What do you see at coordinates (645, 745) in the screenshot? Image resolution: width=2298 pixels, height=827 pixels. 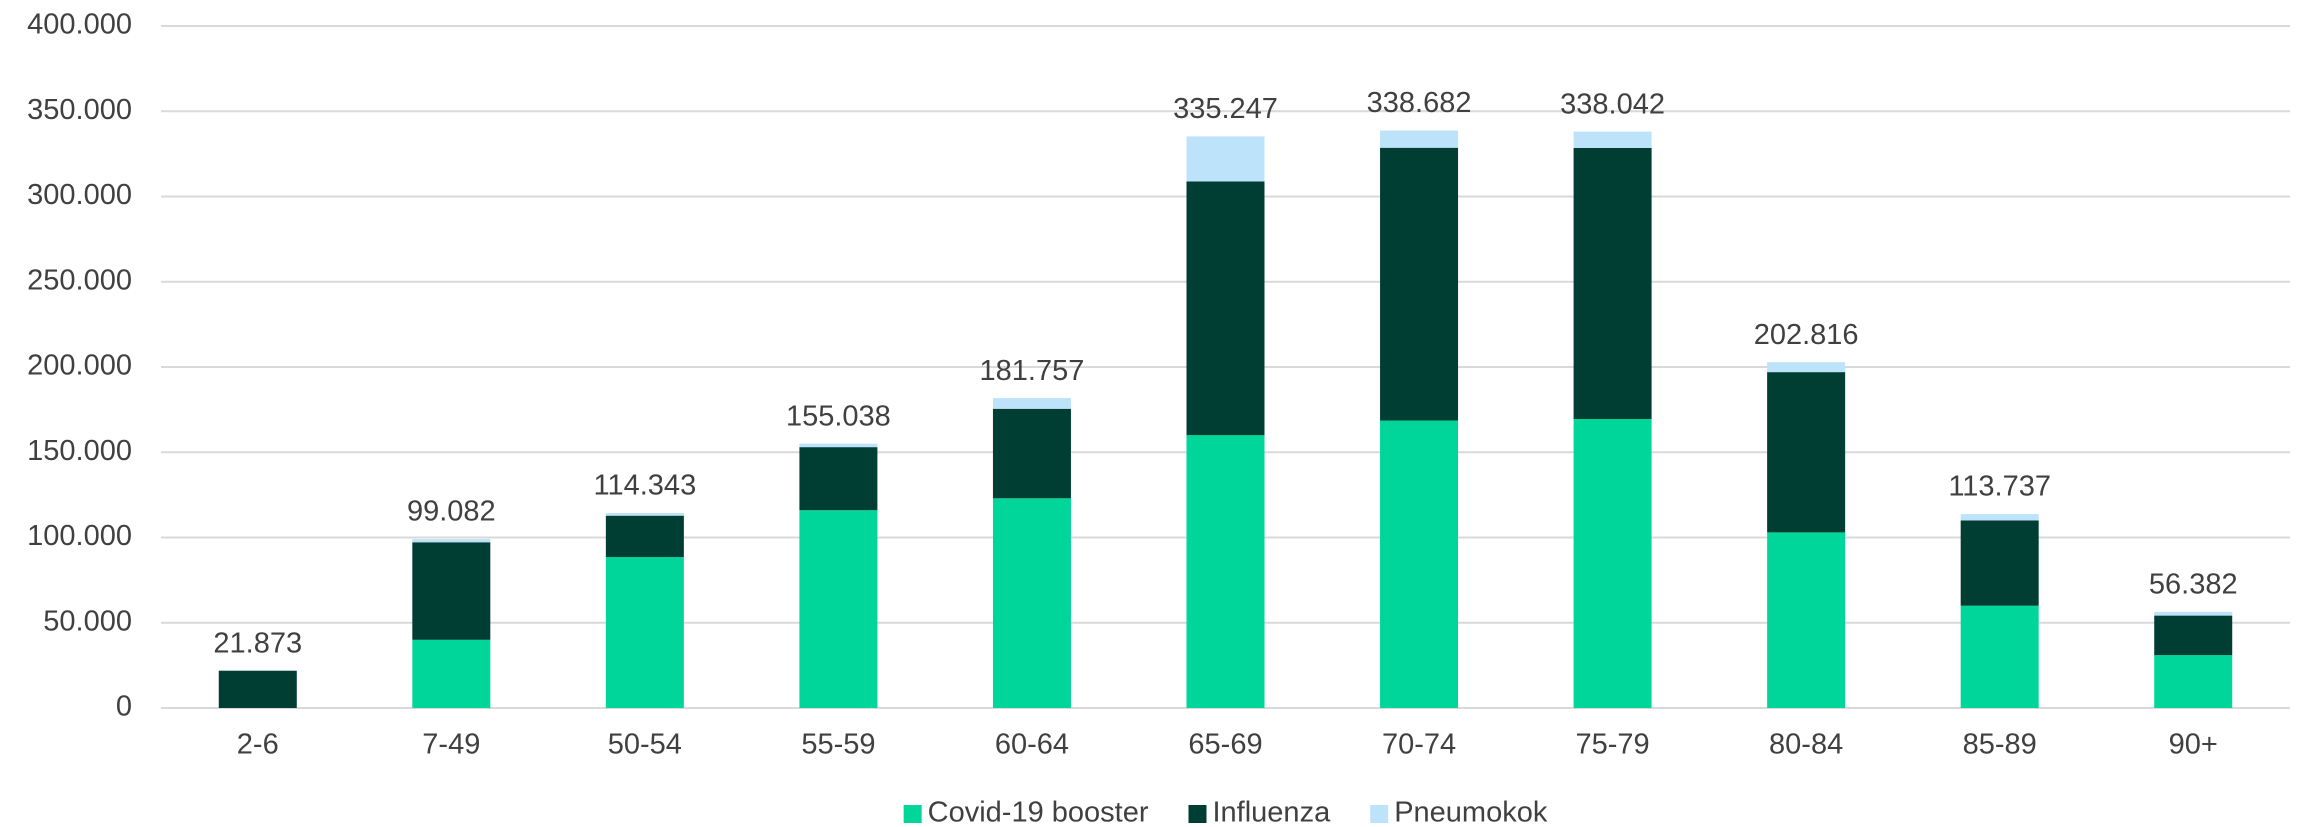 I see `x-tick-label: 50-54` at bounding box center [645, 745].